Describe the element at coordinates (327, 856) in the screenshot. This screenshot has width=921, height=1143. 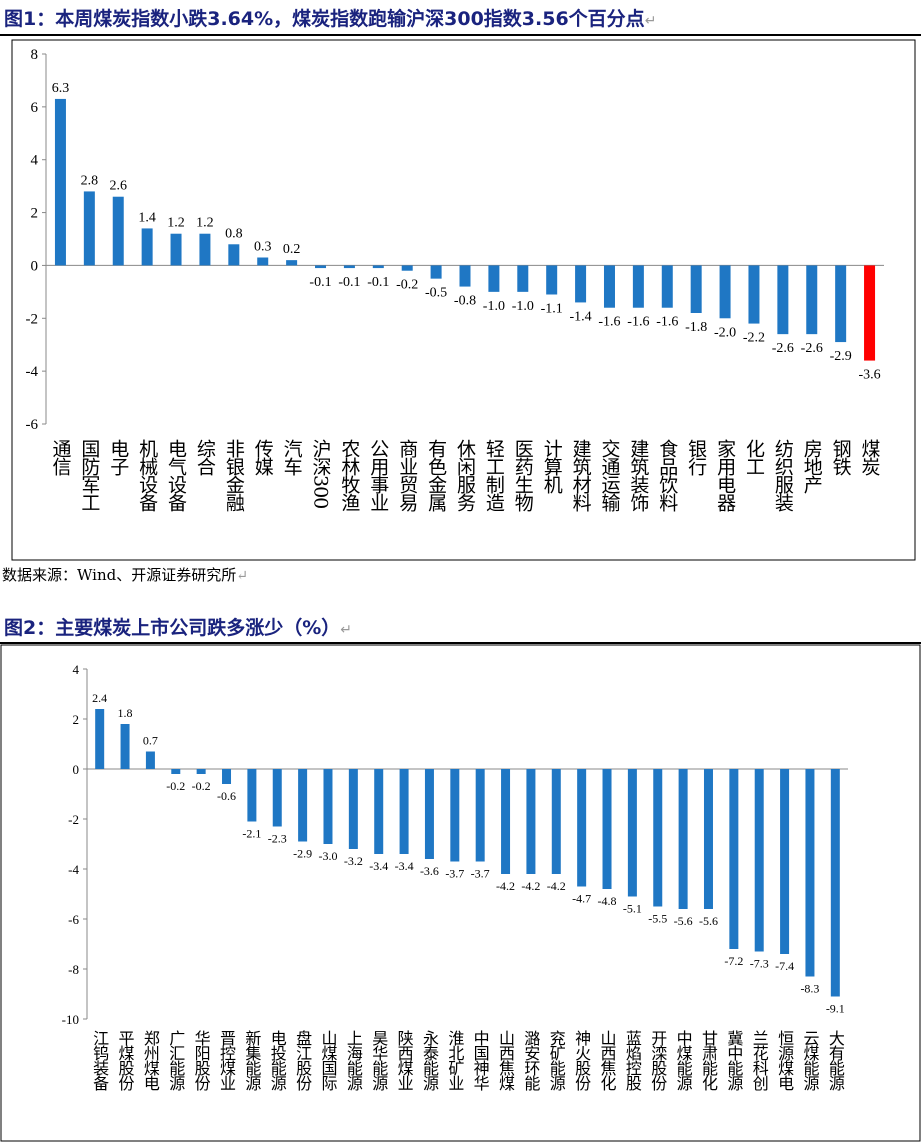
I see `data-label: -3.0` at that location.